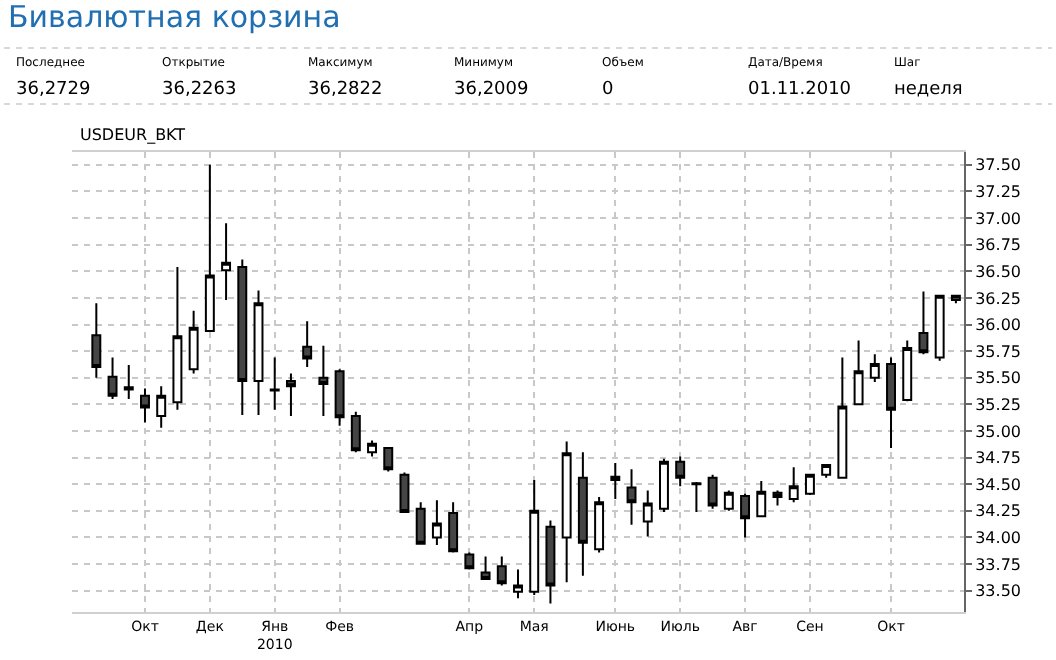  Describe the element at coordinates (998, 298) in the screenshot. I see `y-tick-label: 36.25` at that location.